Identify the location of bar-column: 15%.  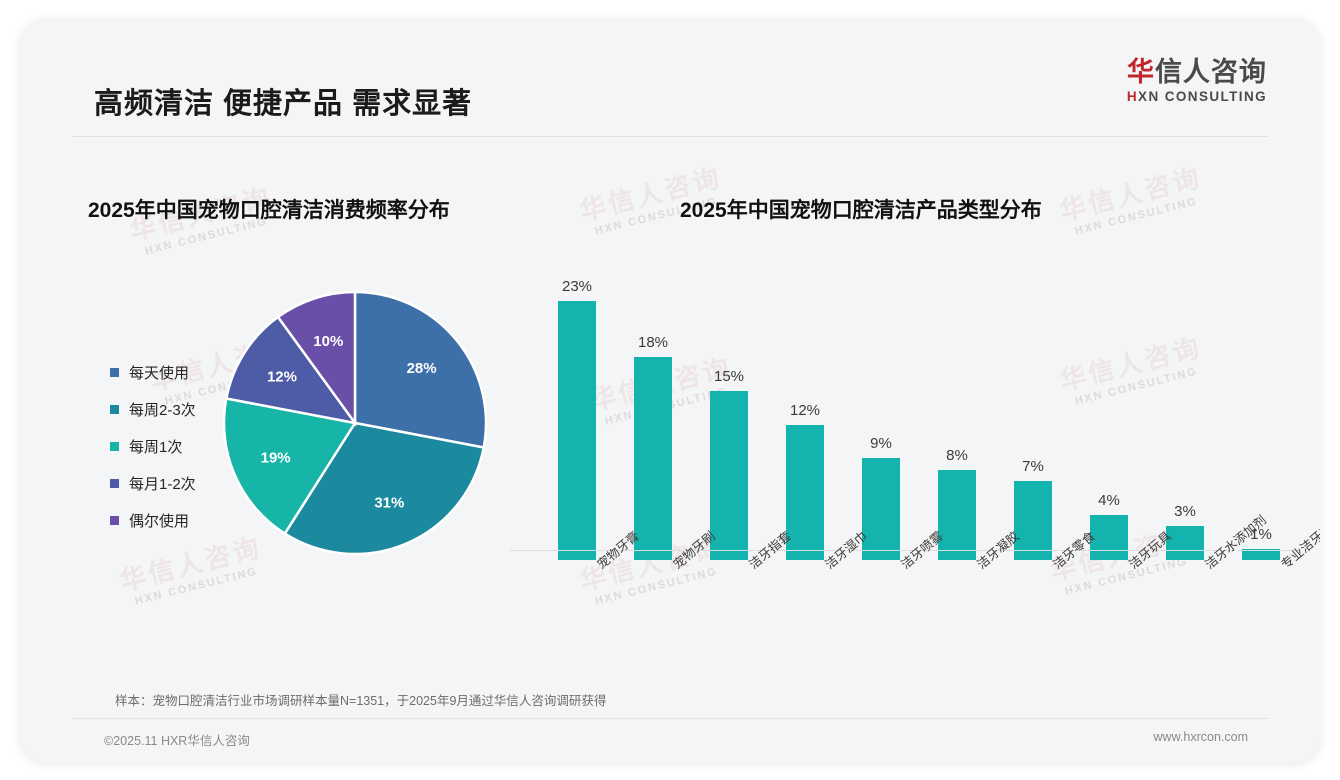
(729, 464).